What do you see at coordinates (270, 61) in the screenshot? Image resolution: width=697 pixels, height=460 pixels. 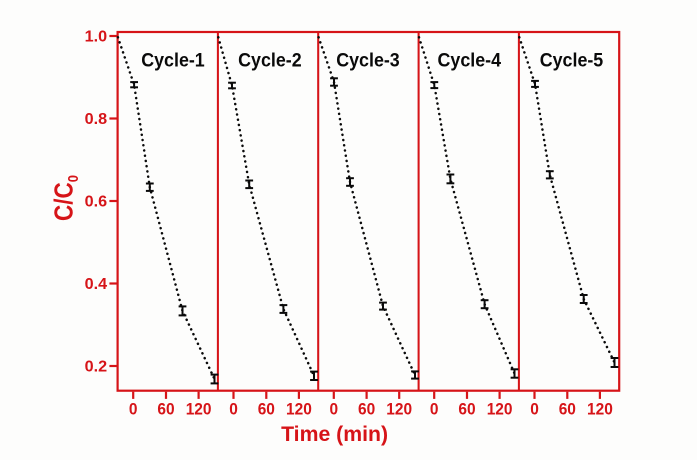 I see `svg-text: Cycle-2` at bounding box center [270, 61].